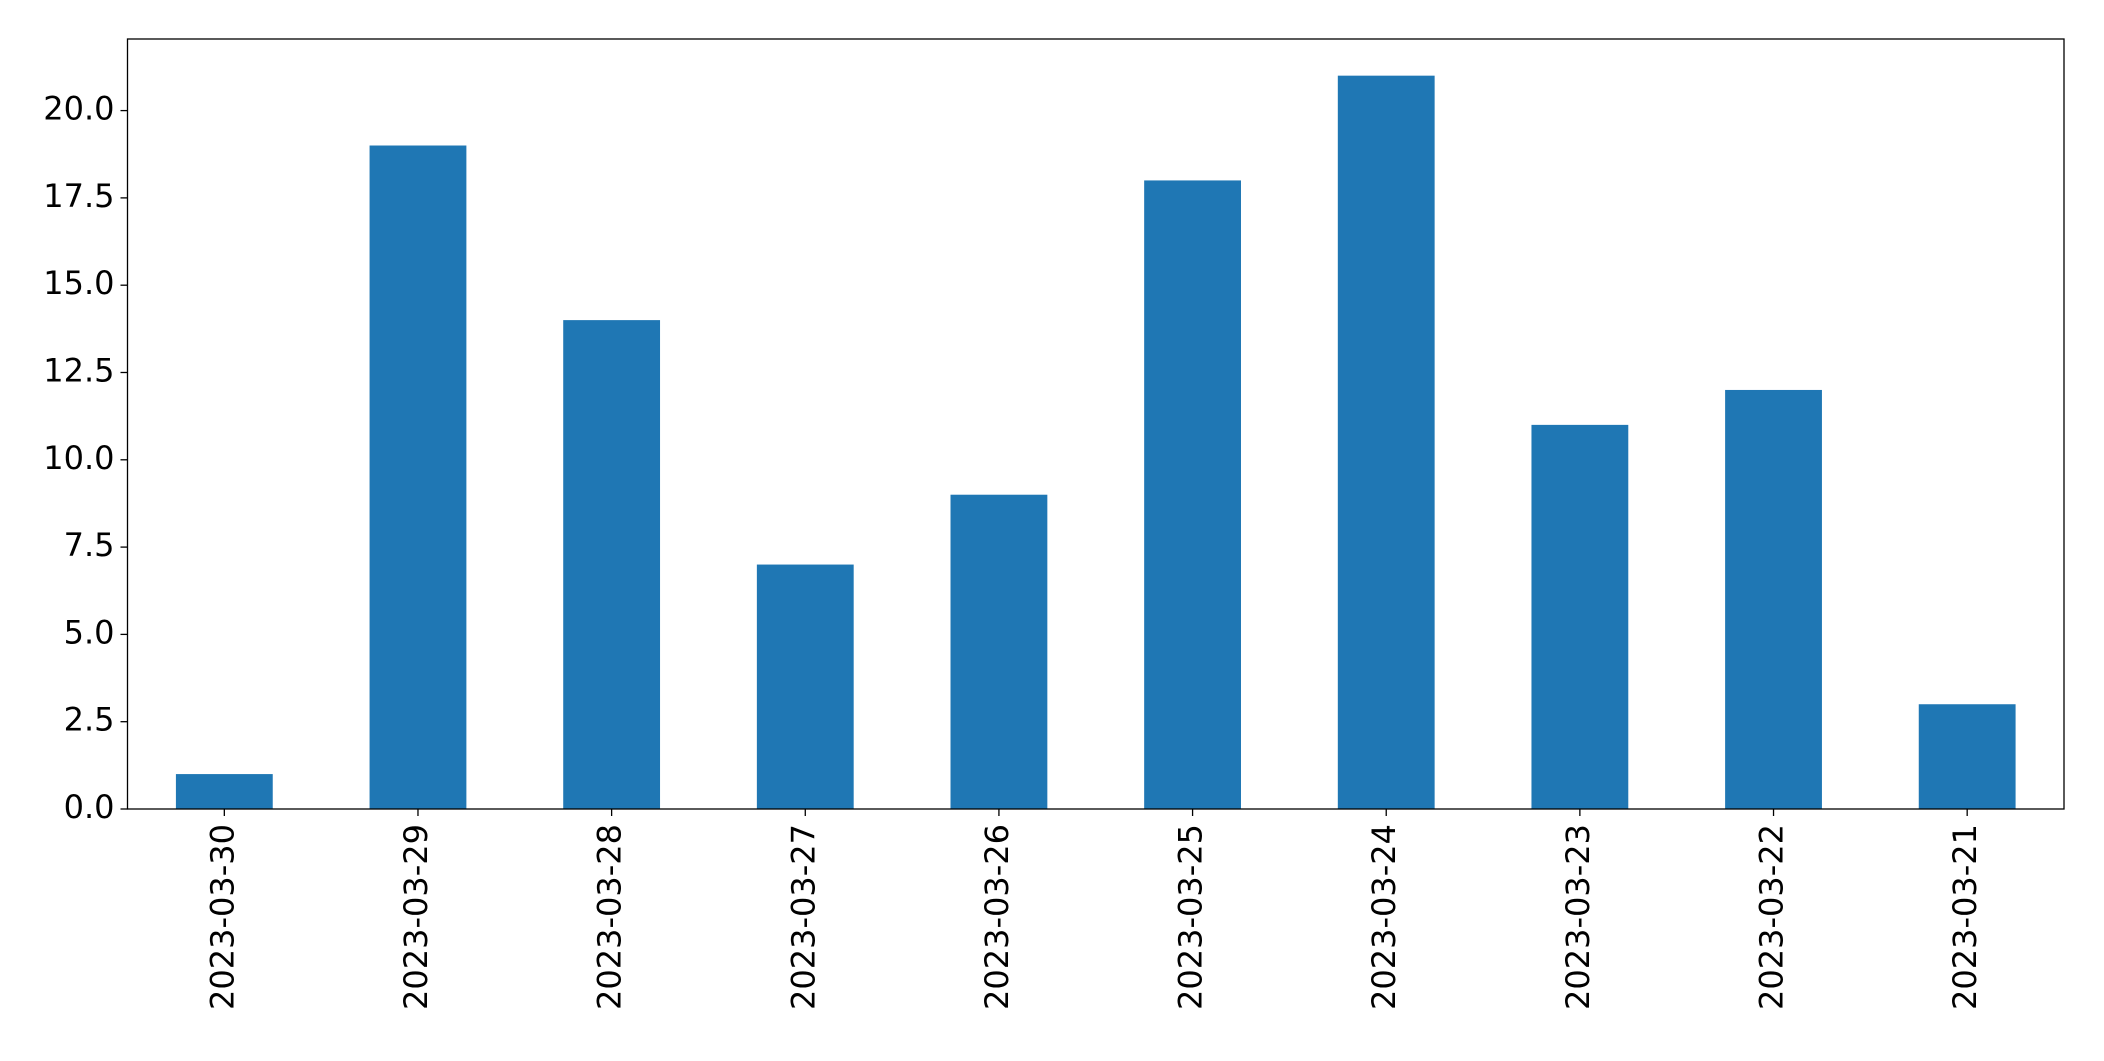 This screenshot has width=2104, height=1061. I want to click on x-tick-label: 2023-03-21, so click(1965, 917).